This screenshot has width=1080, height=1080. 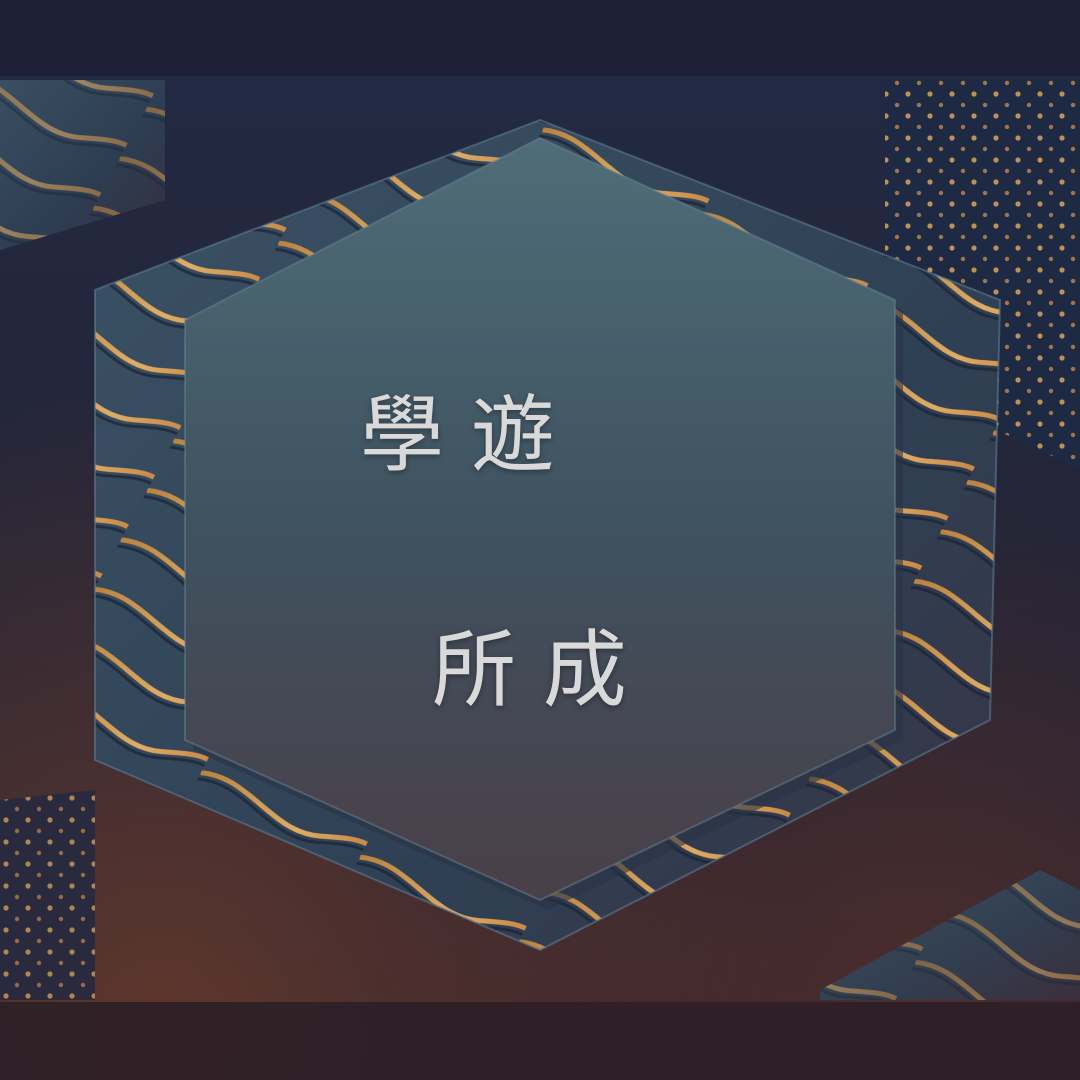 What do you see at coordinates (529, 670) in the screenshot?
I see `title-line-2: 所 成` at bounding box center [529, 670].